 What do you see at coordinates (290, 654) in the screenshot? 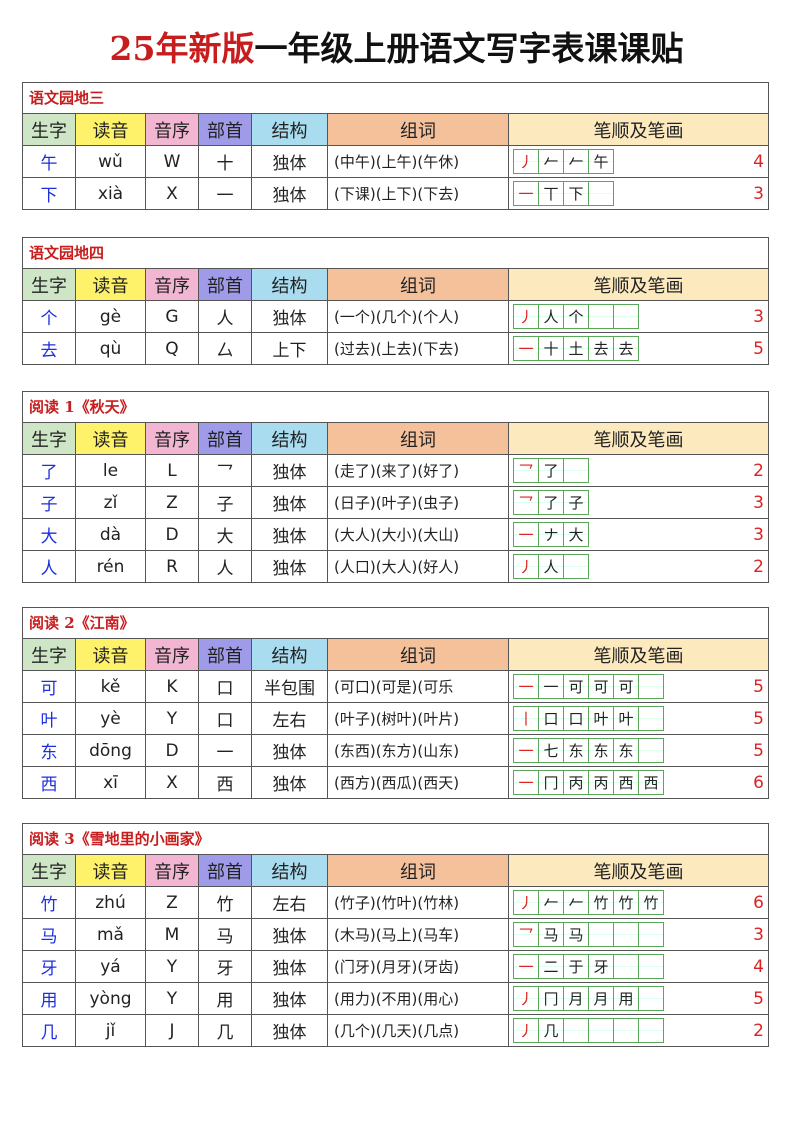
I see `column-header: 结构` at bounding box center [290, 654].